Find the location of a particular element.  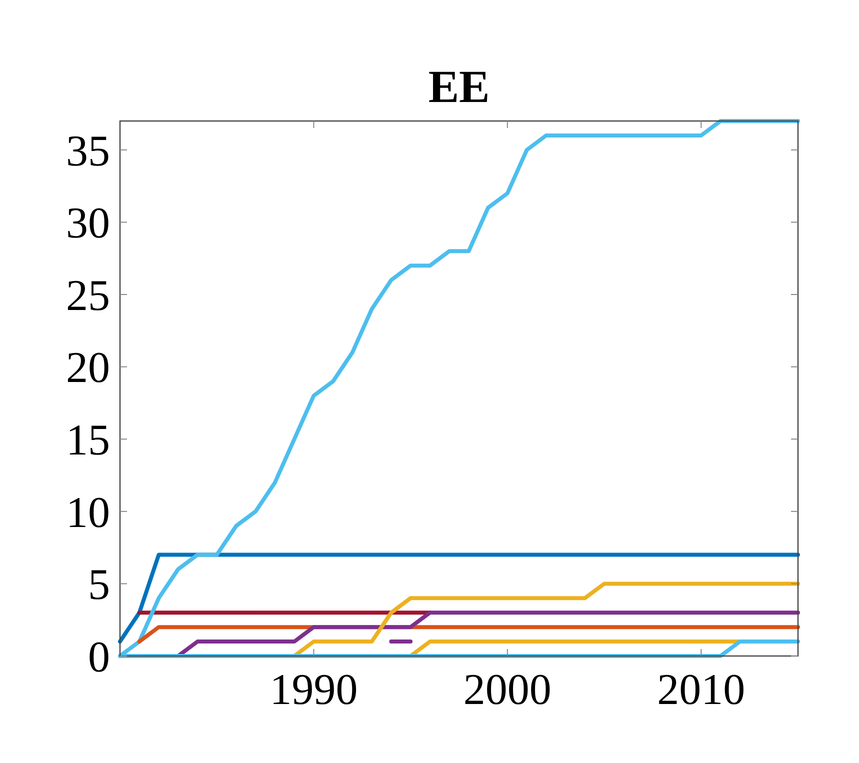

x-tick-label: 2000 is located at coordinates (507, 689).